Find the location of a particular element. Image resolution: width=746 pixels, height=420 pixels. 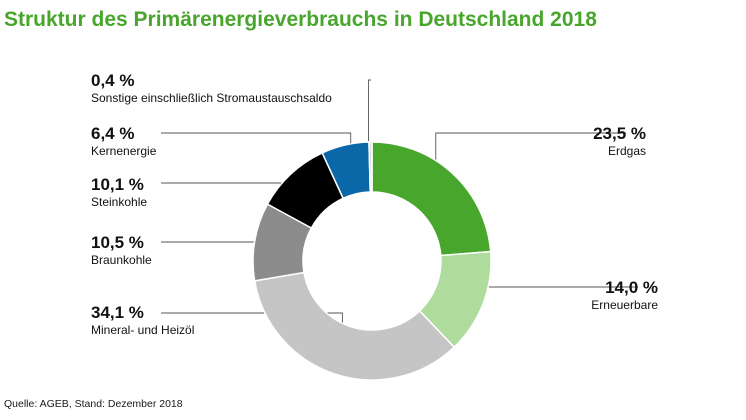

source-note: Quelle: AGEB, Stand: Dezember 2018 is located at coordinates (93, 404).